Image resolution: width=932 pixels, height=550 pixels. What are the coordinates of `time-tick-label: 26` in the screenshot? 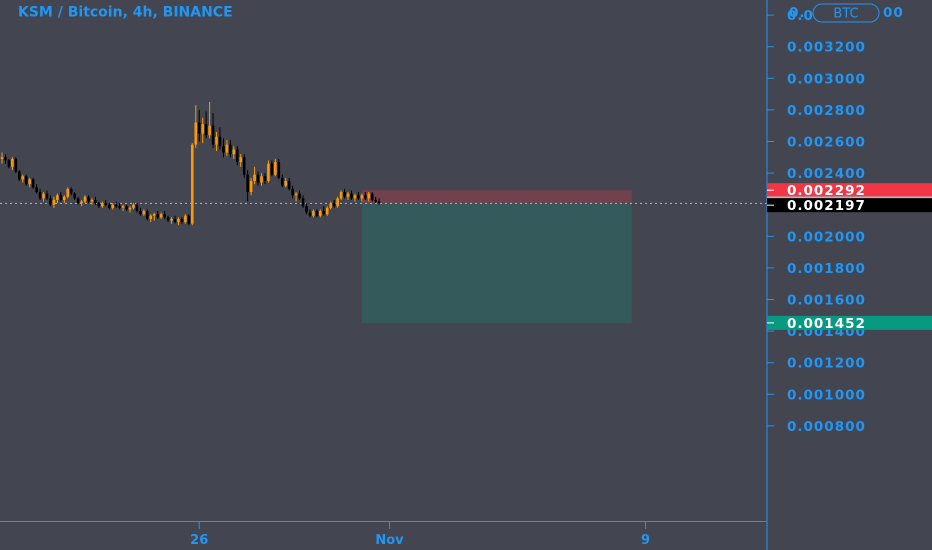 It's located at (199, 540).